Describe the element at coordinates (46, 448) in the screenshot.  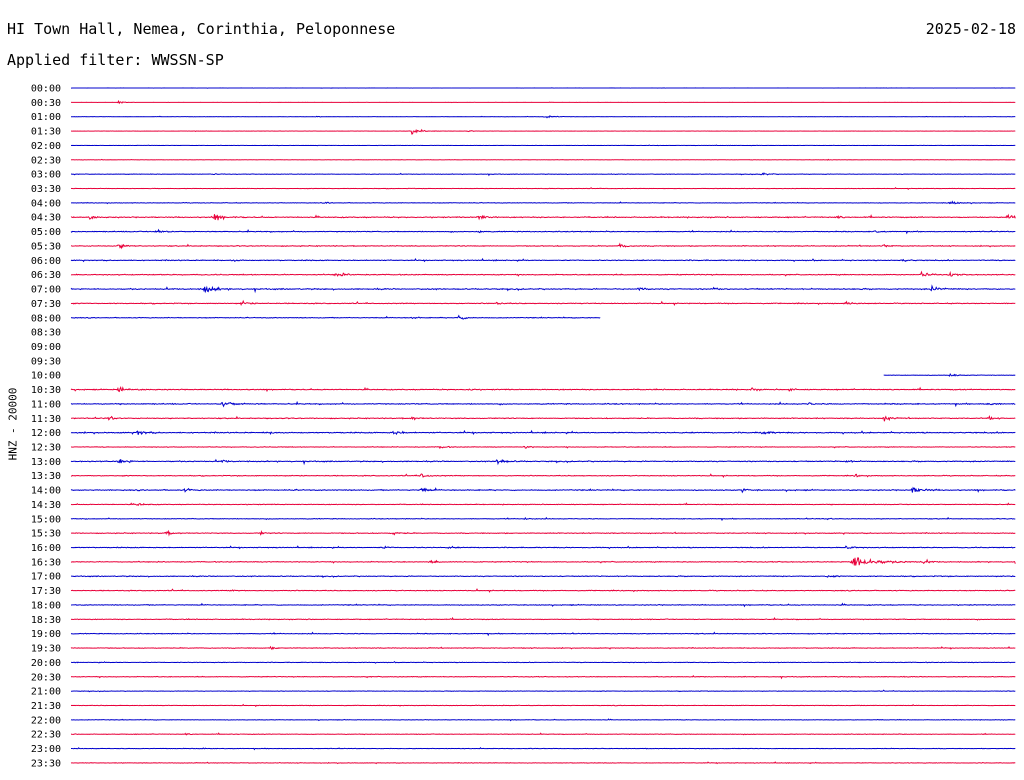
I see `time-tick-label: 12:30` at that location.